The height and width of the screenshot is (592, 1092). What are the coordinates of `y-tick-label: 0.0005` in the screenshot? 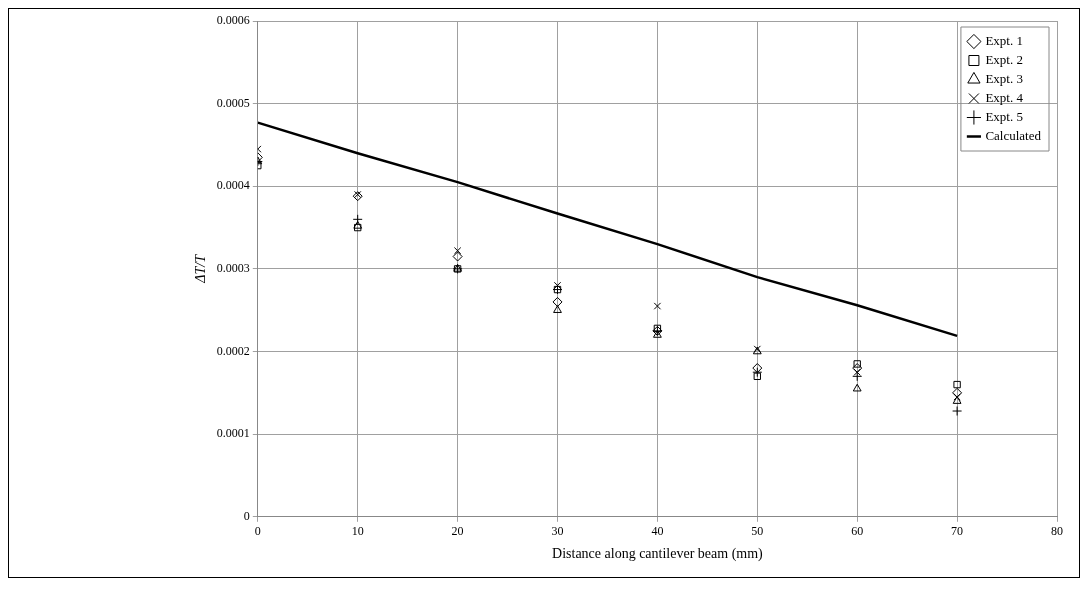 It's located at (233, 102).